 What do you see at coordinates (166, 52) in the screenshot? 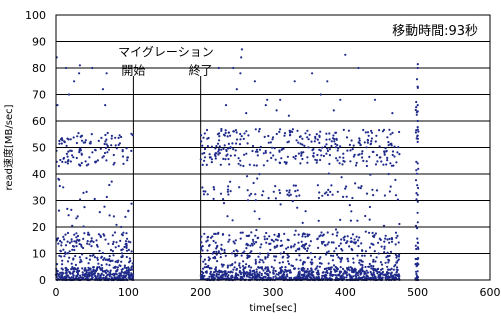
I see `migration-label: マイグレーション` at bounding box center [166, 52].